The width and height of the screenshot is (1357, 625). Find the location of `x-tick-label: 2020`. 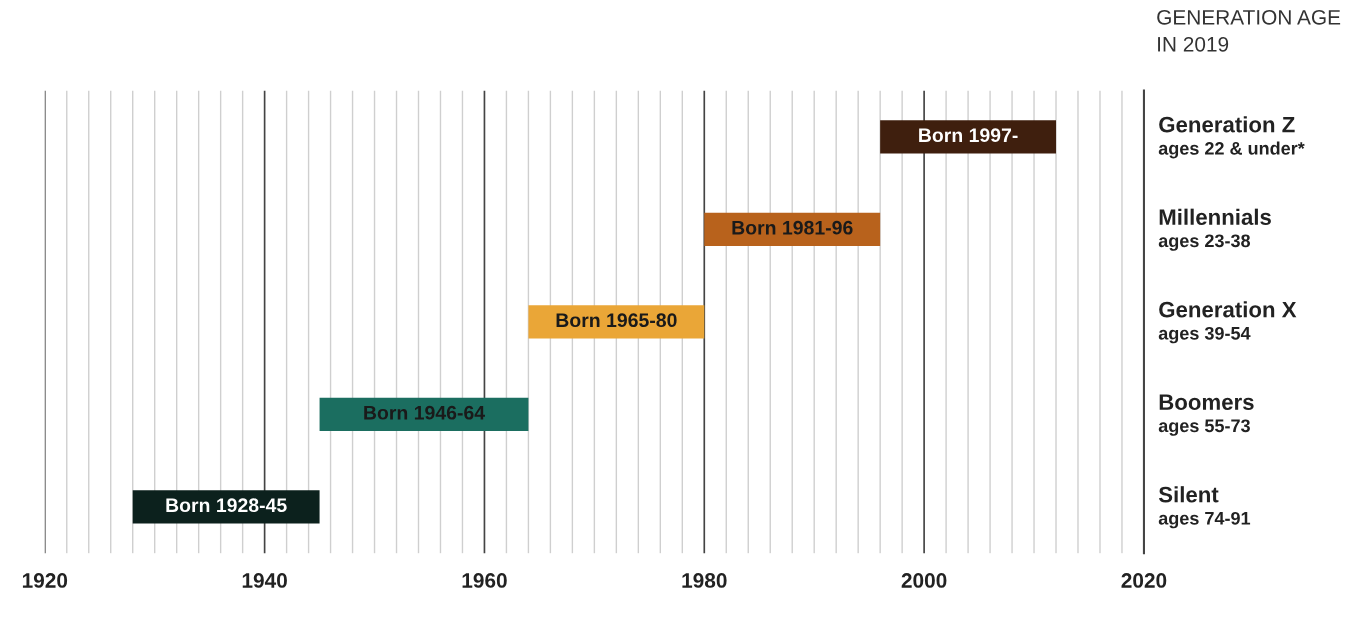

x-tick-label: 2020 is located at coordinates (1144, 580).